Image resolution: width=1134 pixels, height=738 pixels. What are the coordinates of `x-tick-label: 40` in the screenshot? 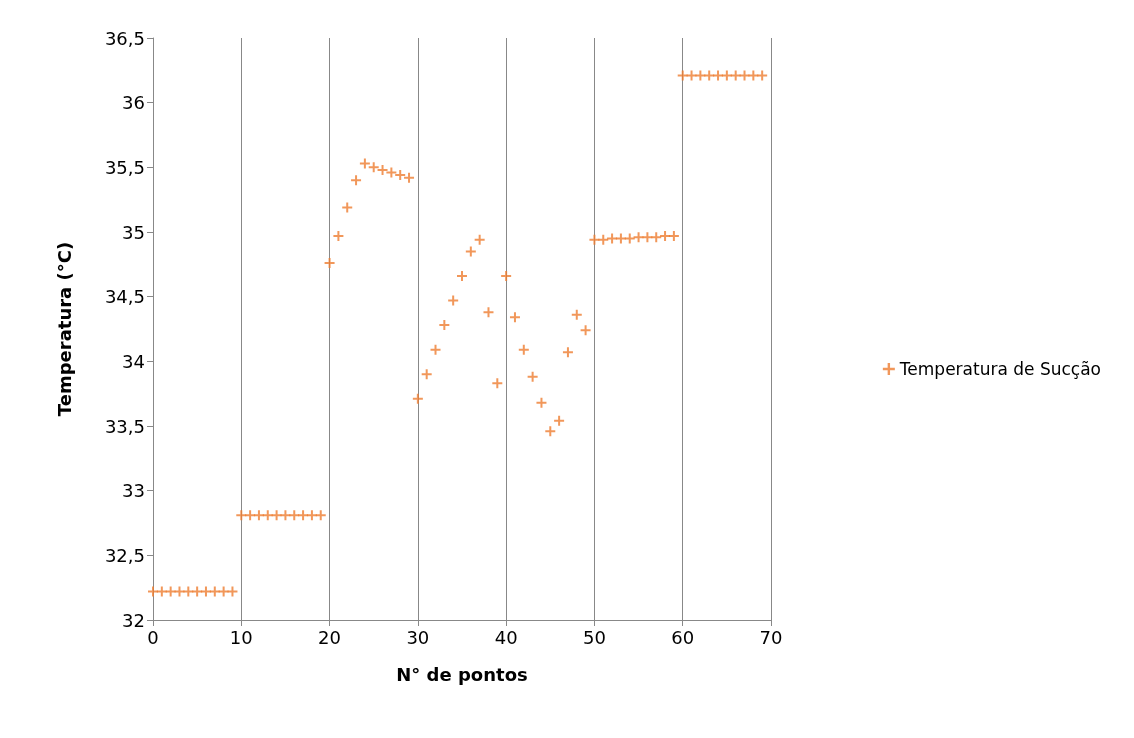 It's located at (506, 637).